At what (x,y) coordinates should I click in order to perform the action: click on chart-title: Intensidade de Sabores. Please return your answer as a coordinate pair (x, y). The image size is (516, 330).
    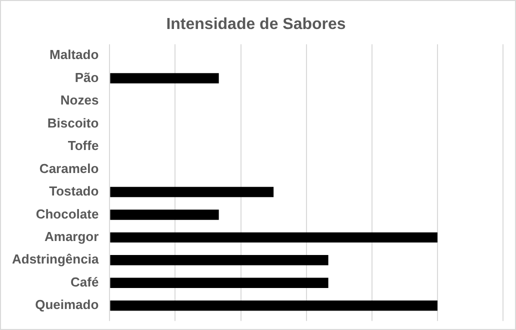
    Looking at the image, I should click on (256, 25).